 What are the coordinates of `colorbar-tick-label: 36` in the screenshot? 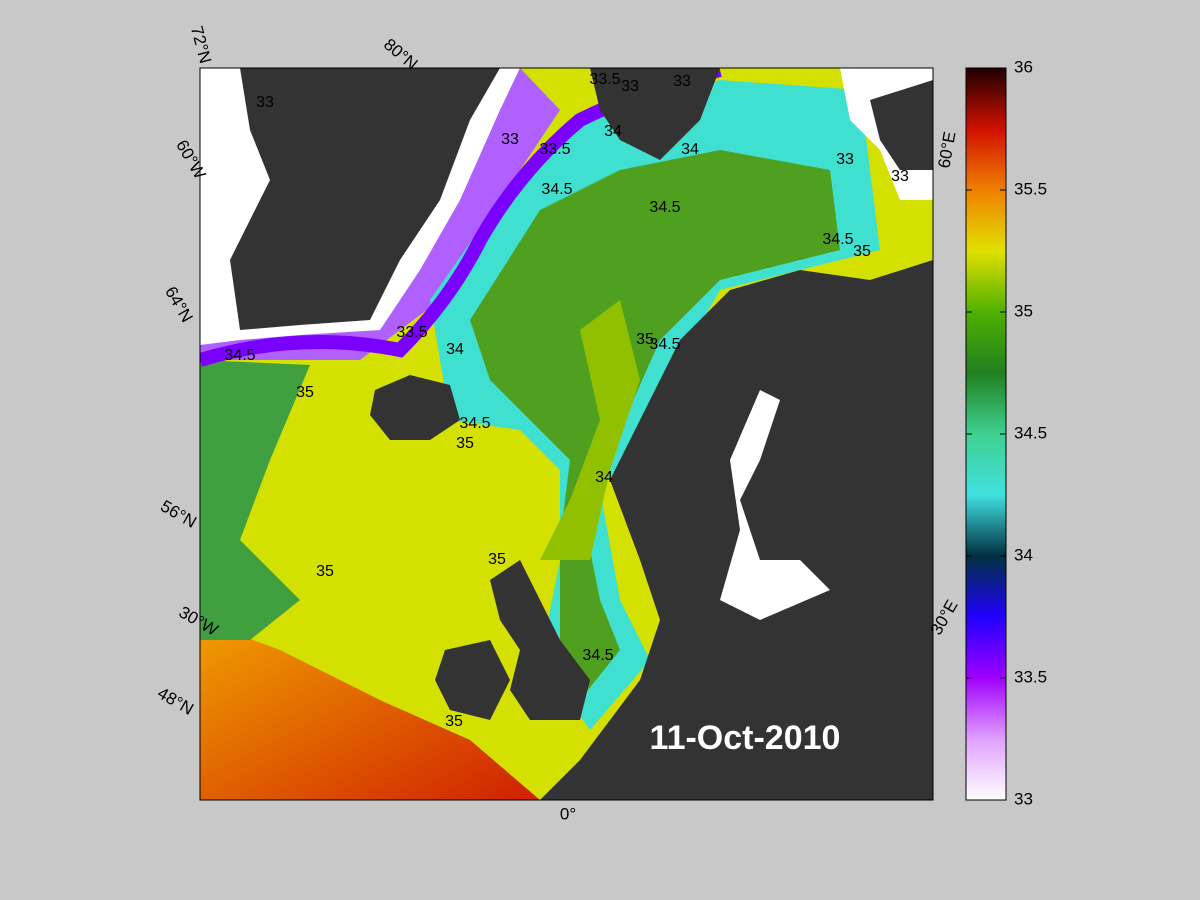 It's located at (1023, 66).